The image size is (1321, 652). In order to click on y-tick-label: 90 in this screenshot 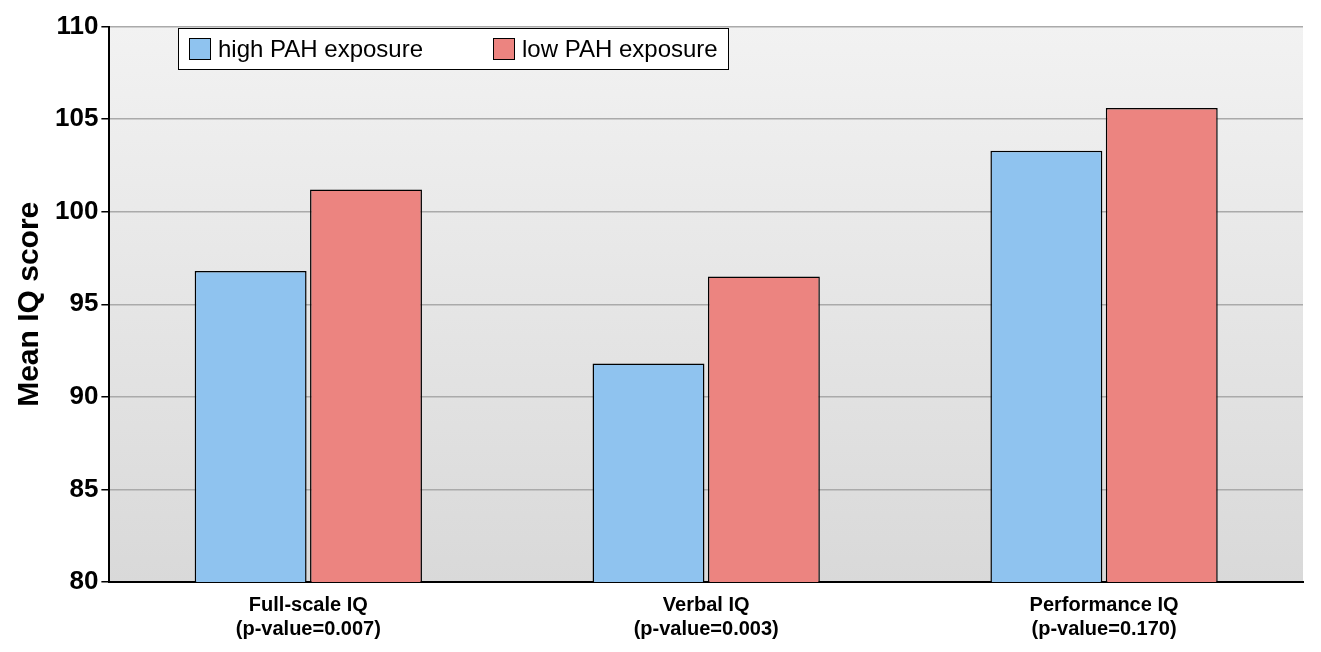, I will do `click(84, 395)`.